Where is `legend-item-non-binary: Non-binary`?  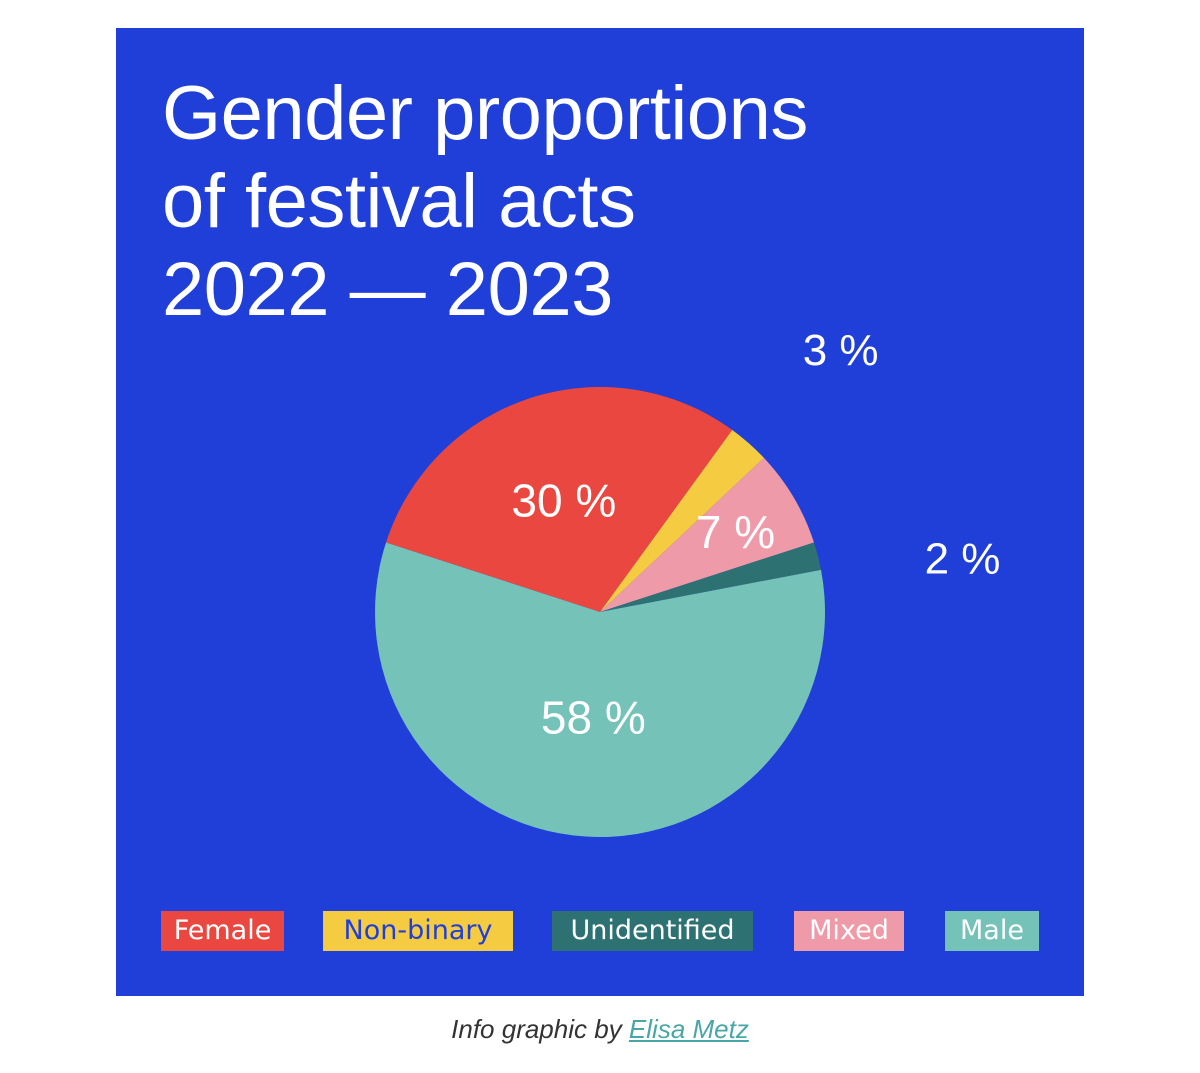
legend-item-non-binary: Non-binary is located at coordinates (418, 931).